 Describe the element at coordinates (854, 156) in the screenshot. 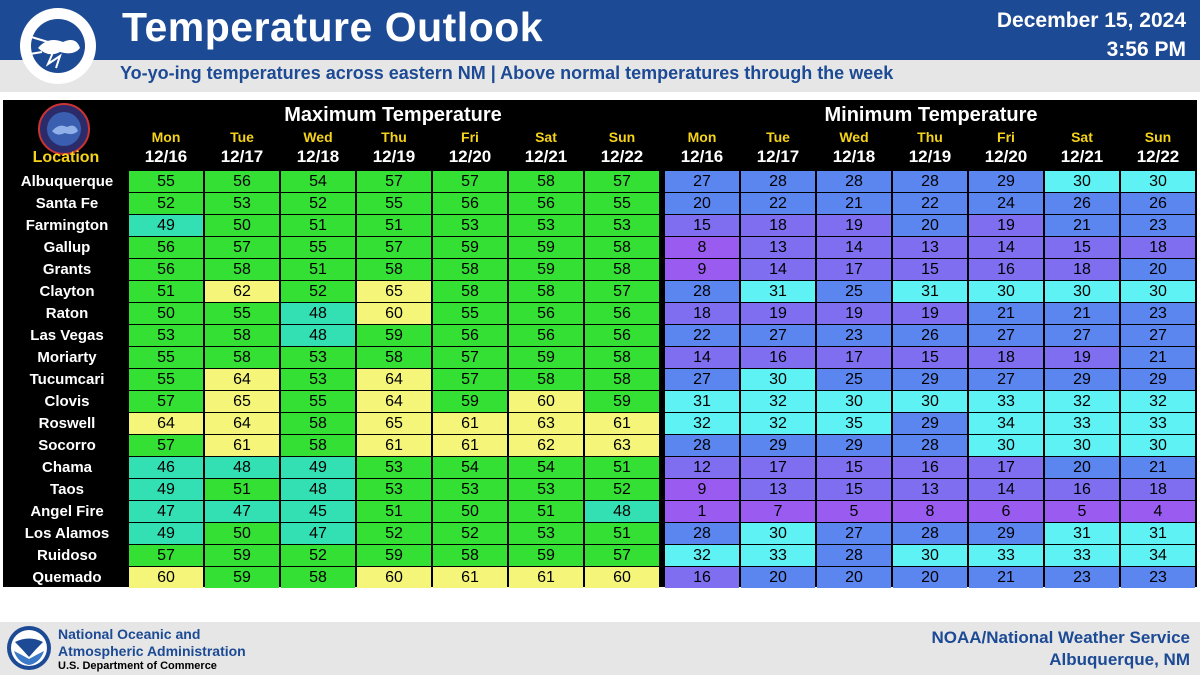

I see `min-date-label: 12/18` at that location.